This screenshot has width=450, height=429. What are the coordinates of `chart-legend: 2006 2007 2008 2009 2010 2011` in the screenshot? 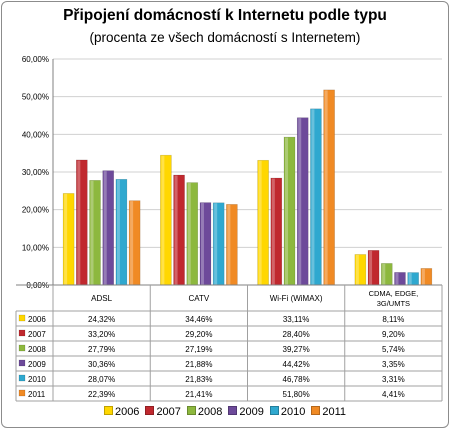 It's located at (225, 412).